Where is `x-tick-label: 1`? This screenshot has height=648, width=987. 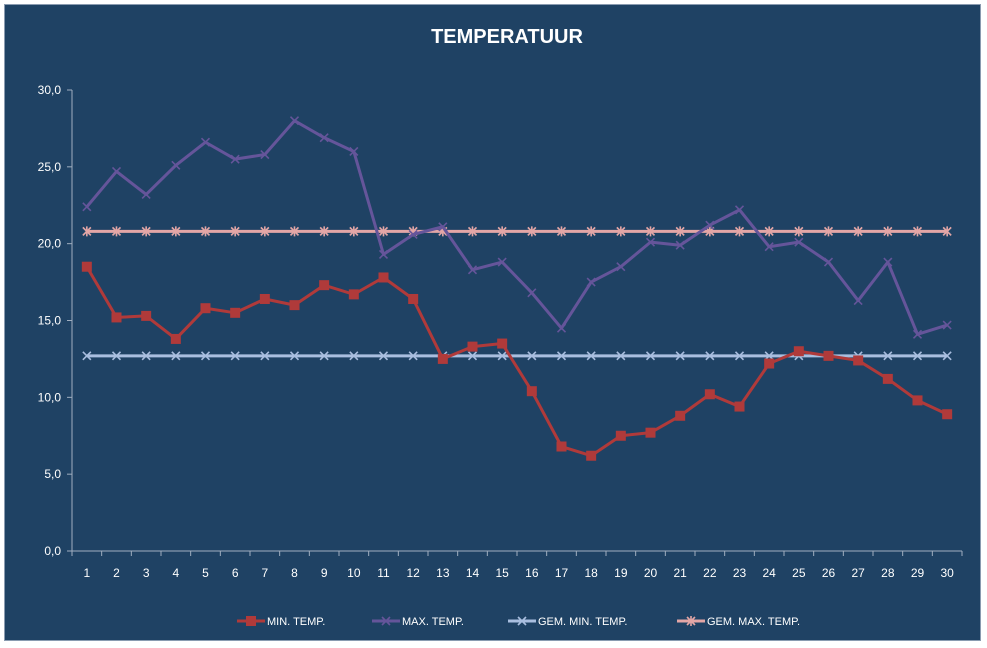 x-tick-label: 1 is located at coordinates (86, 573).